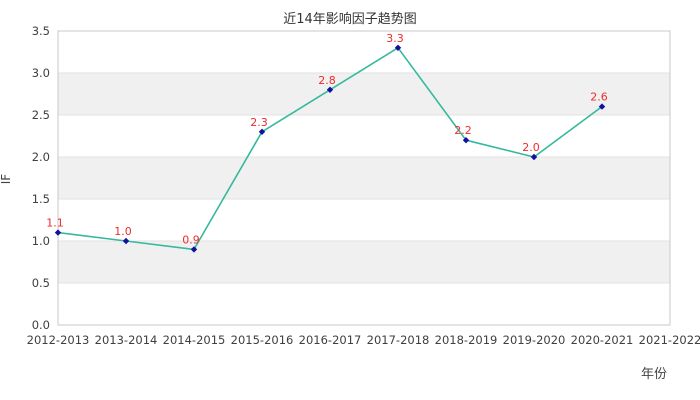 Image resolution: width=700 pixels, height=400 pixels. I want to click on x-tick-label: 2013-2014, so click(126, 340).